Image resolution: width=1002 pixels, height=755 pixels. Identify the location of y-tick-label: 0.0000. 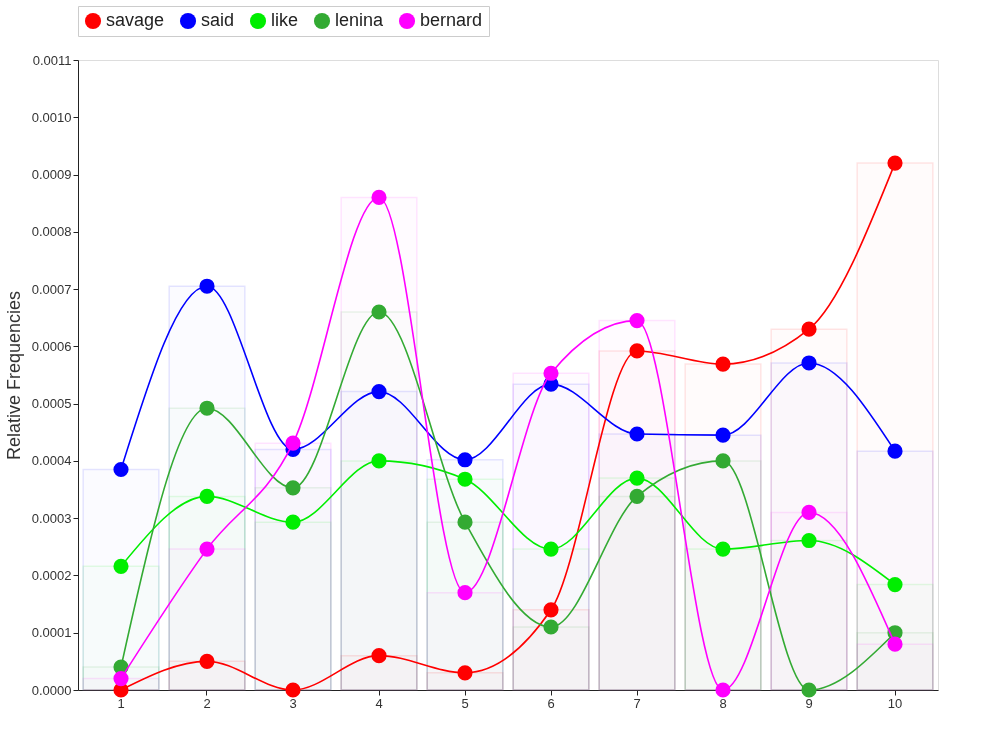
(51, 690).